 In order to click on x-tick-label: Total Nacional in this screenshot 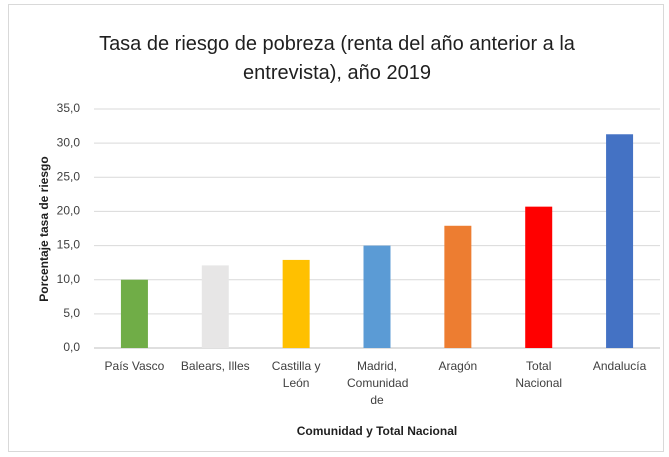, I will do `click(539, 374)`.